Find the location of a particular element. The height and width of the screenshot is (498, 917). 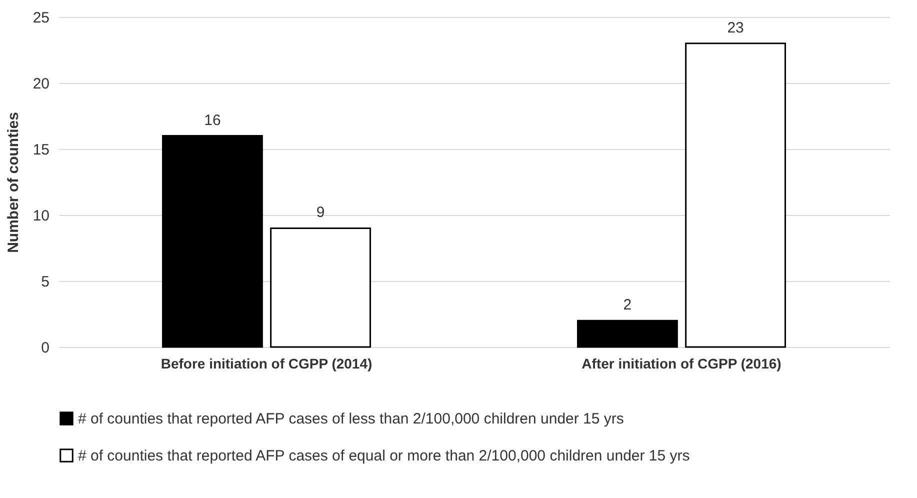

data-label: 2 is located at coordinates (627, 305).